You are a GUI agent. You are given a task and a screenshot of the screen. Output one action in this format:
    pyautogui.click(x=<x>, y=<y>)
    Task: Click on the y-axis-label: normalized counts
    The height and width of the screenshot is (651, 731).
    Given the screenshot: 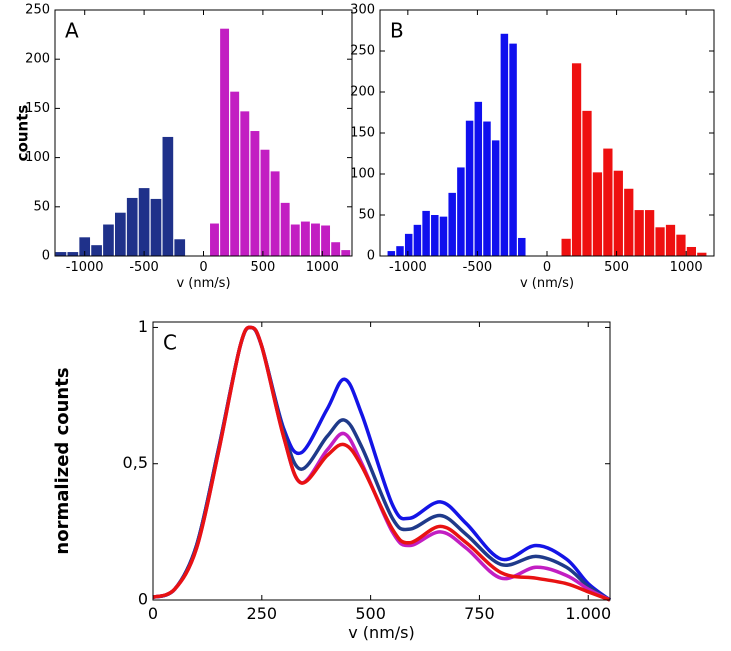 What is the action you would take?
    pyautogui.click(x=62, y=460)
    